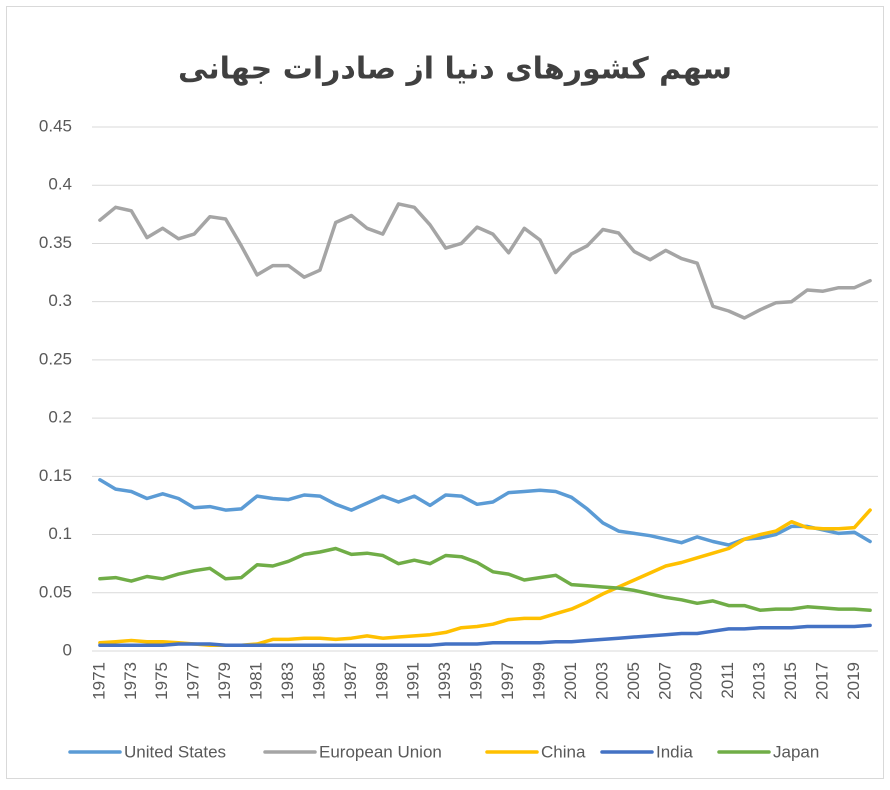  Describe the element at coordinates (380, 751) in the screenshot. I see `legend-label: European Union` at that location.